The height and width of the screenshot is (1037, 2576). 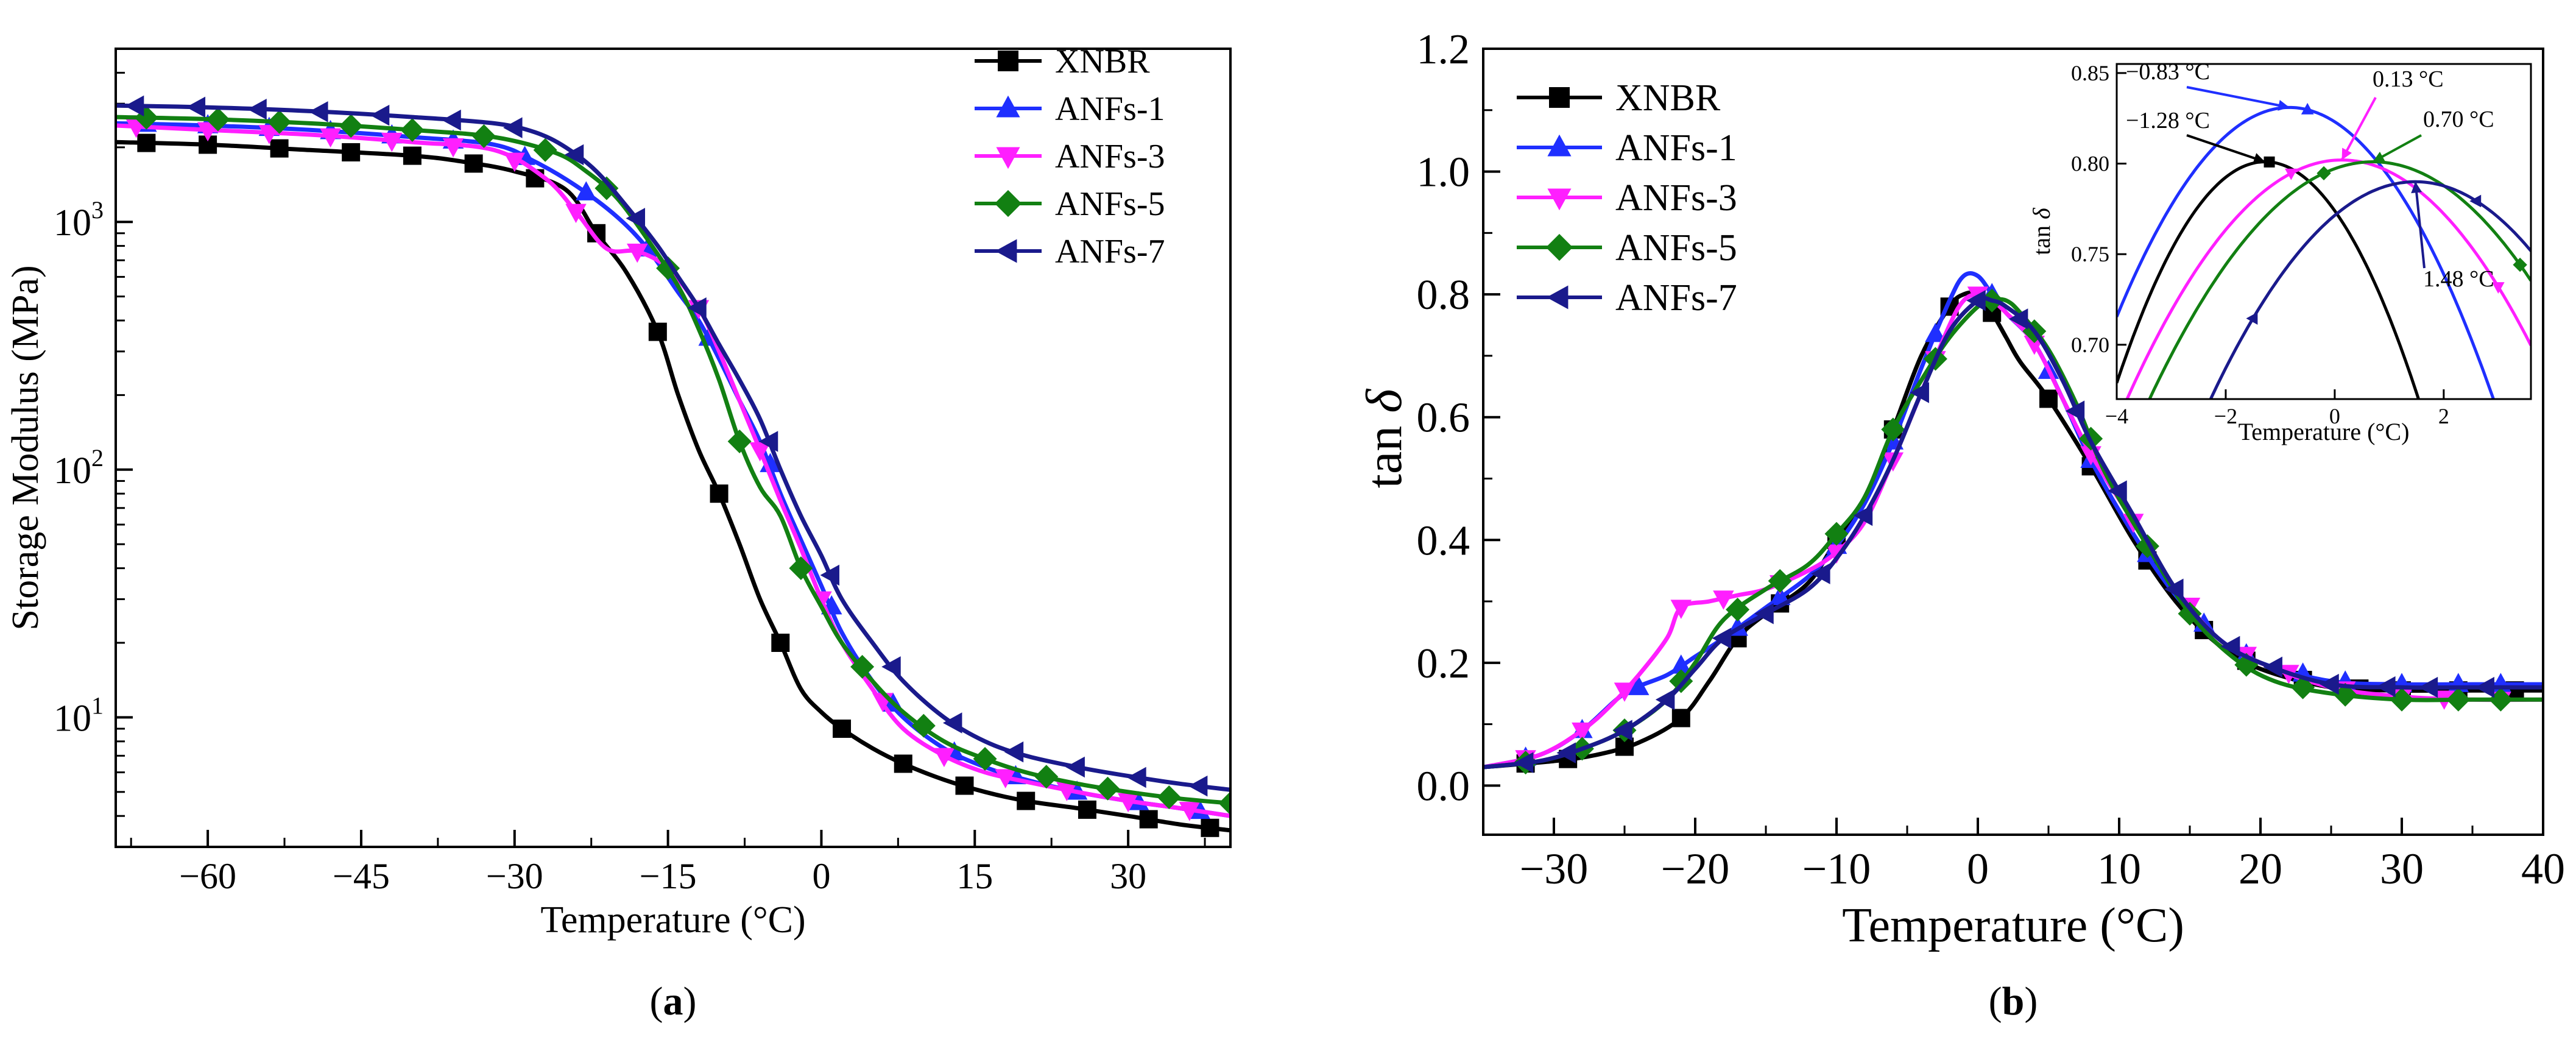 What do you see at coordinates (2090, 73) in the screenshot?
I see `inset-ytick-label: 0.85` at bounding box center [2090, 73].